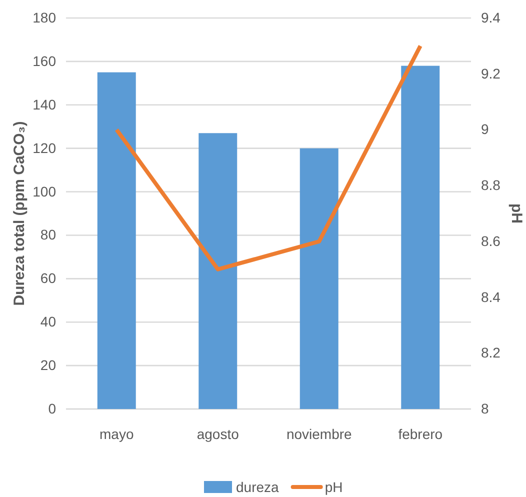  Describe the element at coordinates (491, 352) in the screenshot. I see `y2-tick-label: 8.2` at that location.